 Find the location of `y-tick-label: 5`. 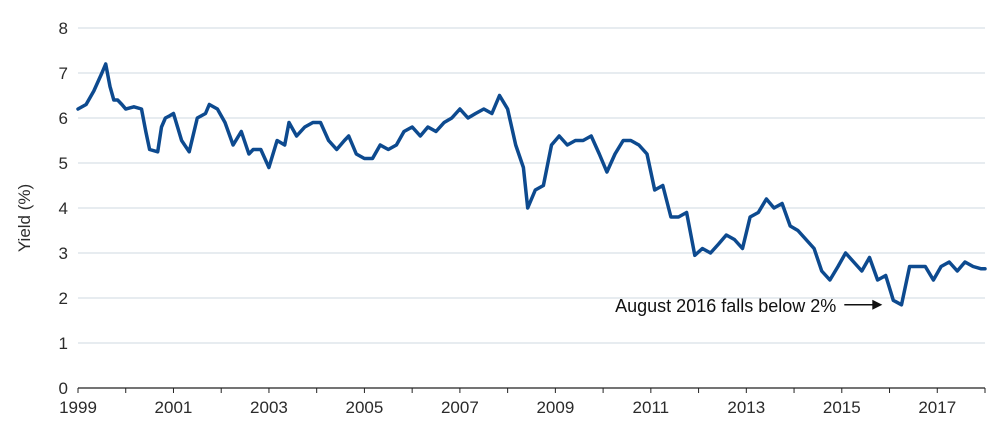

y-tick-label: 5 is located at coordinates (63, 163).